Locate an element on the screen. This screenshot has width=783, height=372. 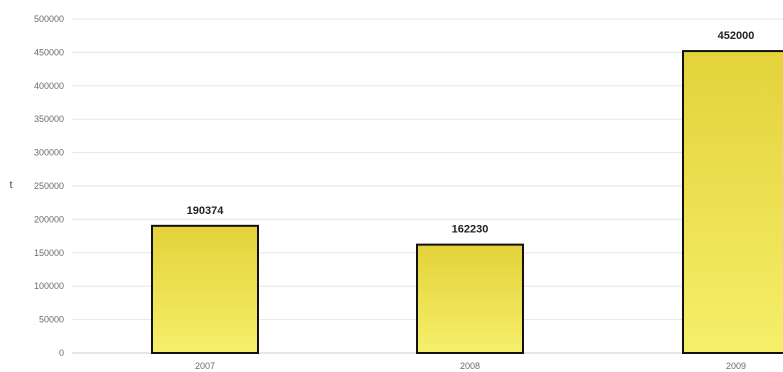
y-tick-label: 150000 is located at coordinates (49, 253).